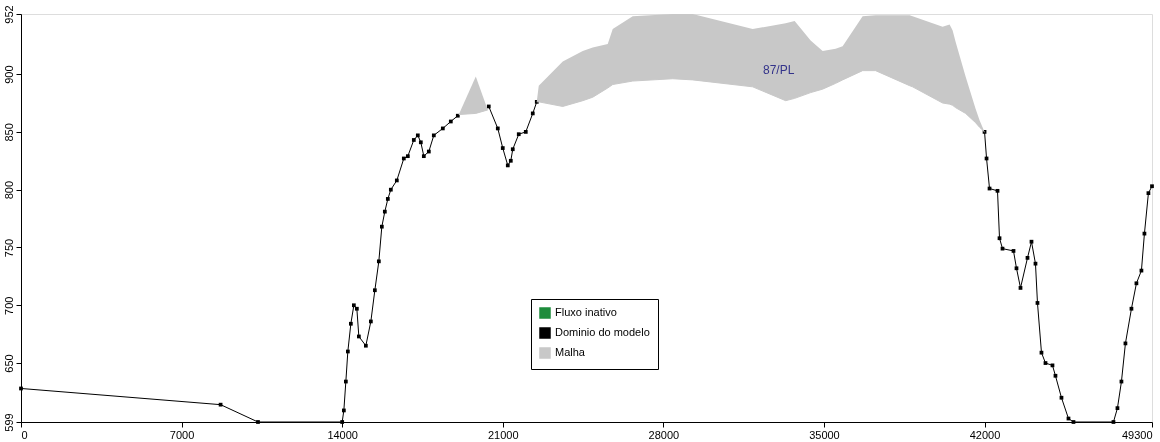 The height and width of the screenshot is (442, 1160). What do you see at coordinates (8, 14) in the screenshot?
I see `y-tick-label: 952` at bounding box center [8, 14].